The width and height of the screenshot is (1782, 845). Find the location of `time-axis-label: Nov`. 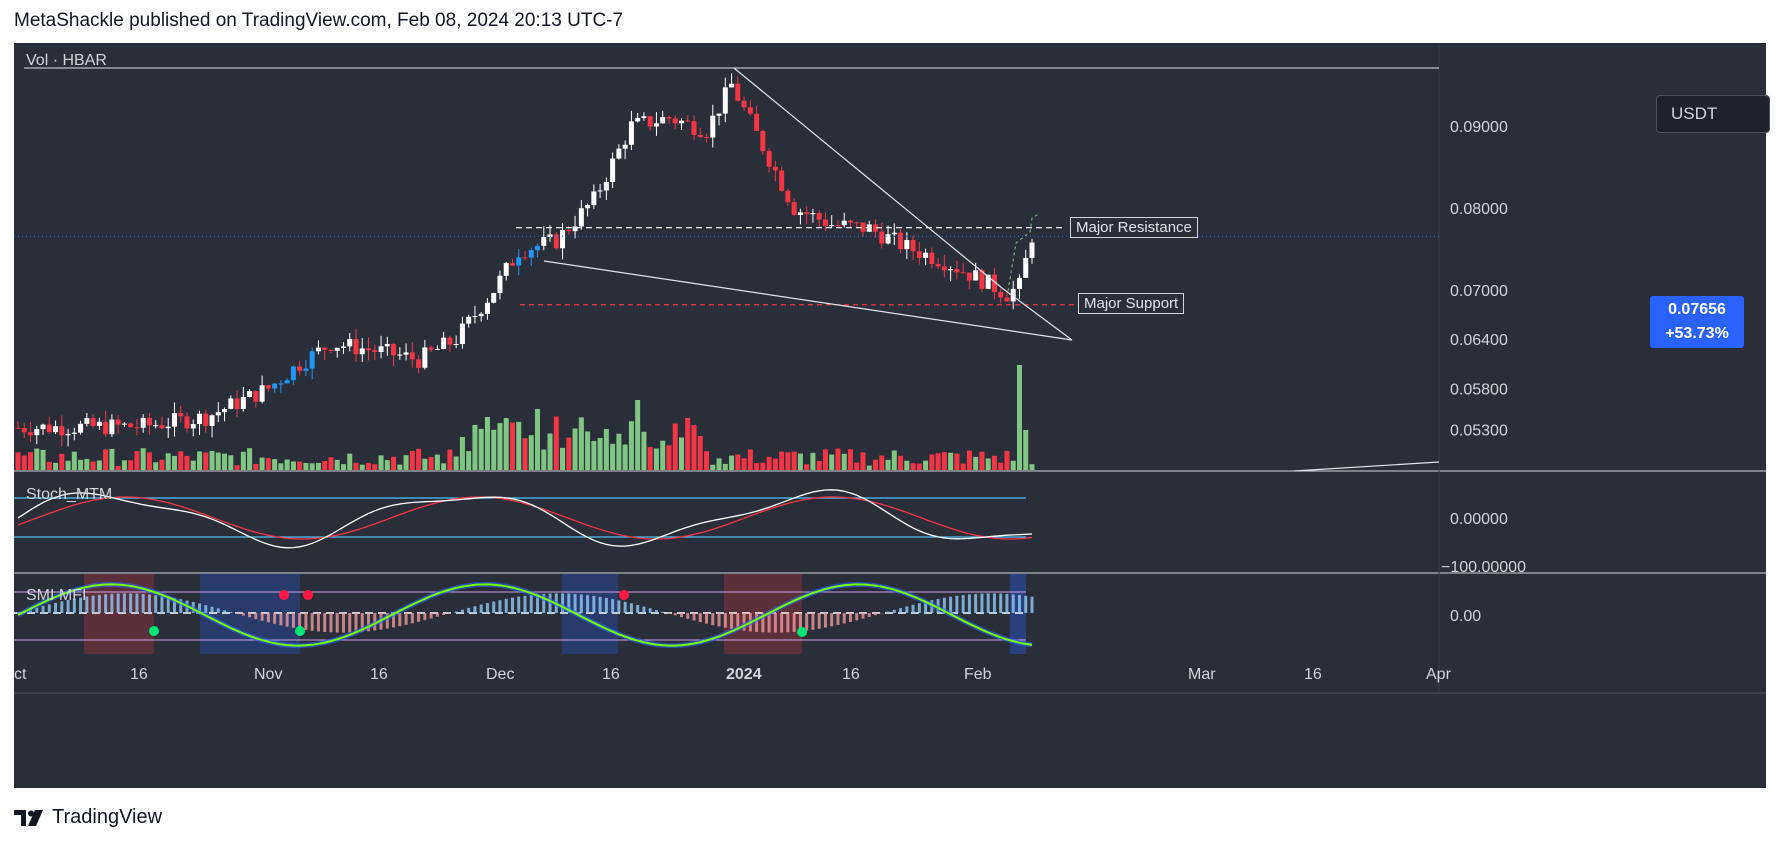

time-axis-label: Nov is located at coordinates (268, 674).